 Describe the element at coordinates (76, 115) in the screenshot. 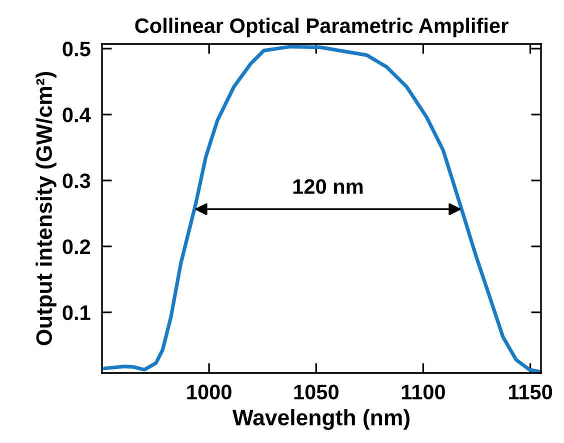

I see `y-tick-label: 0.4` at that location.